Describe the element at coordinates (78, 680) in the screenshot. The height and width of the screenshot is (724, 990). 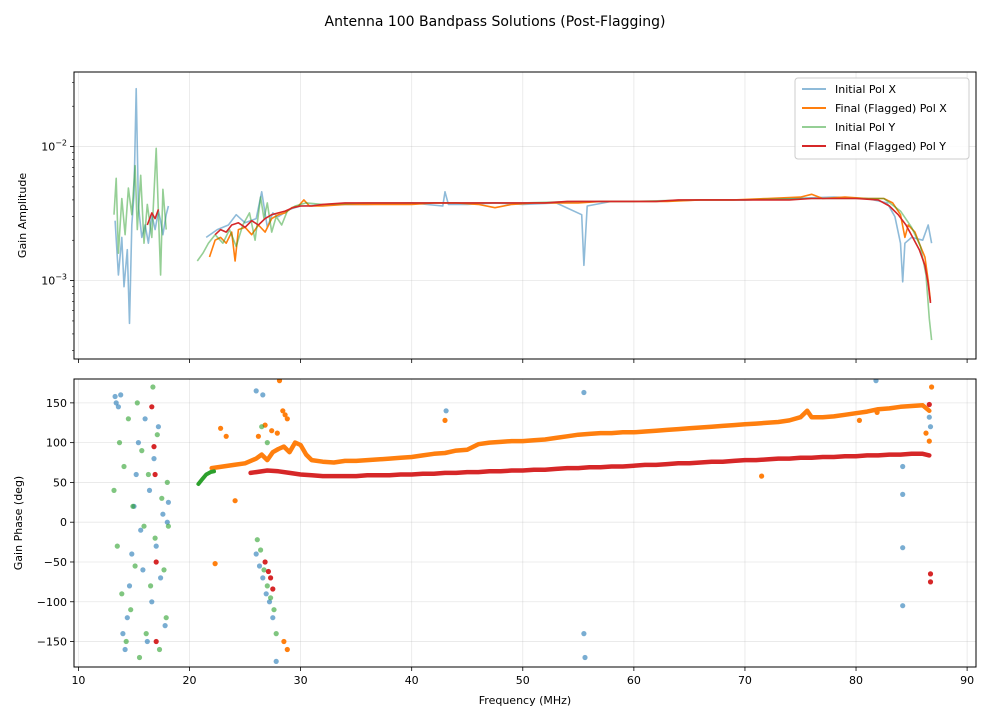
I see `phase-xtick-label-10: 10` at that location.